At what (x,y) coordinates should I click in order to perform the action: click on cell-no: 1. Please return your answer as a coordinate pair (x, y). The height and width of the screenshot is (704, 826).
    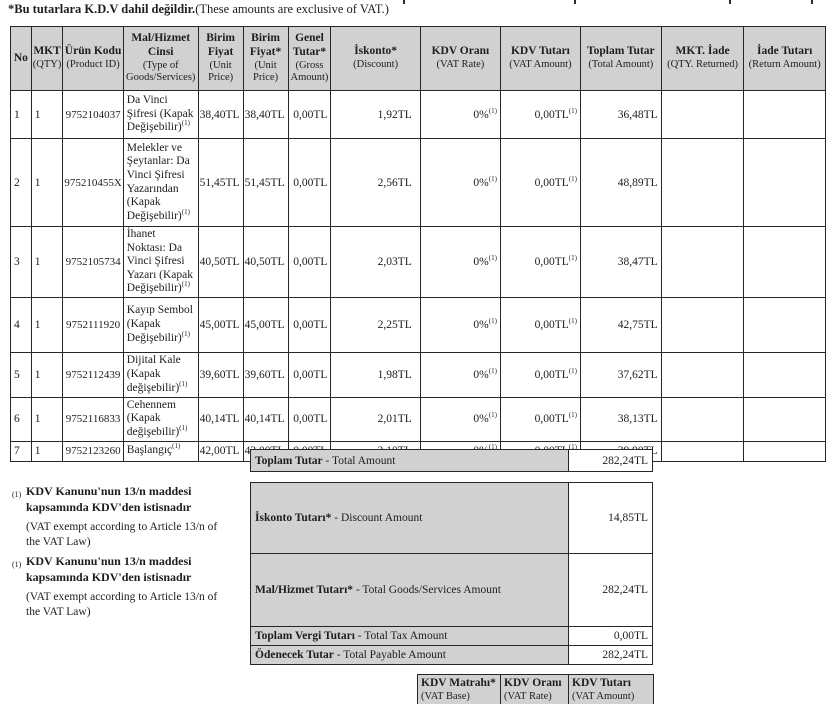
    Looking at the image, I should click on (21, 114).